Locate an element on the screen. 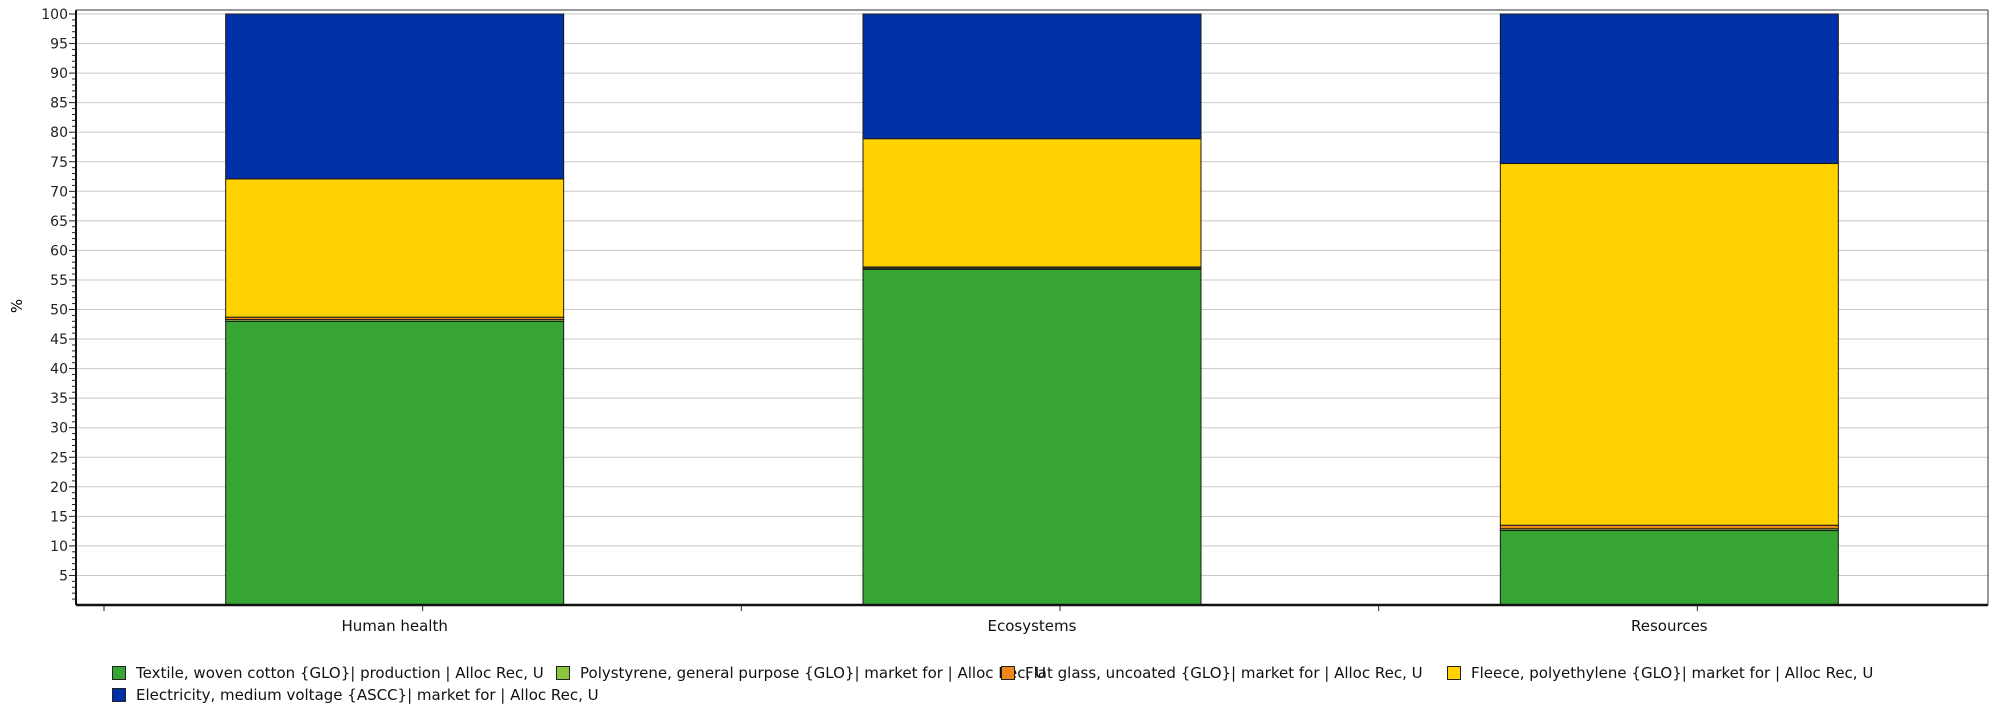 The height and width of the screenshot is (714, 2001). y-tick-label: 45 is located at coordinates (59, 340).